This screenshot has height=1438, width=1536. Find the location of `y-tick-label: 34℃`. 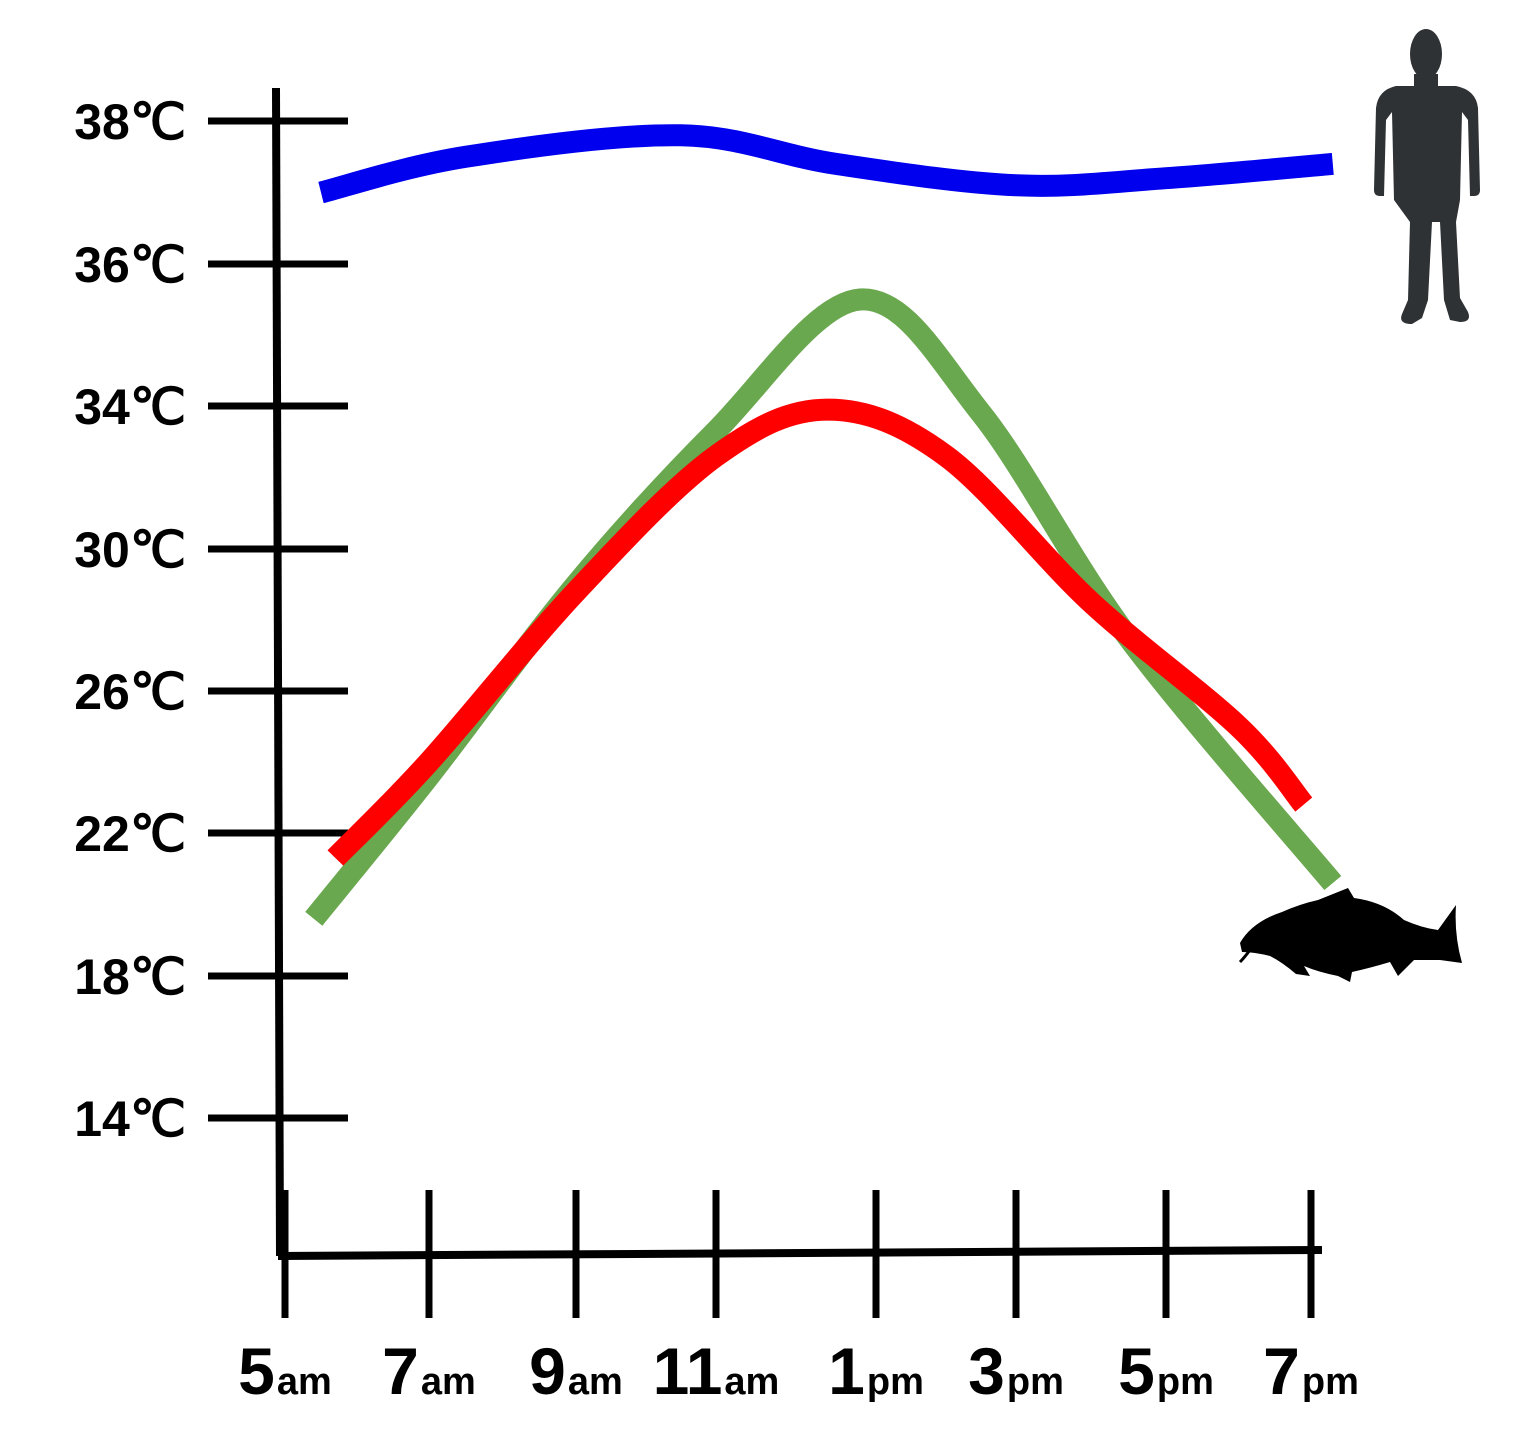

y-tick-label: 34℃ is located at coordinates (130, 407).